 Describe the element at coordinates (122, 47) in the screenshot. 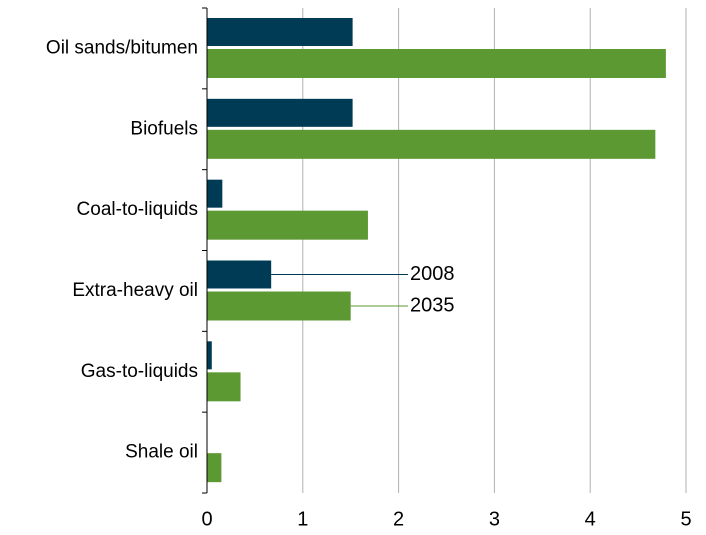

I see `y-tick-label: Oil sands/bitumen` at that location.